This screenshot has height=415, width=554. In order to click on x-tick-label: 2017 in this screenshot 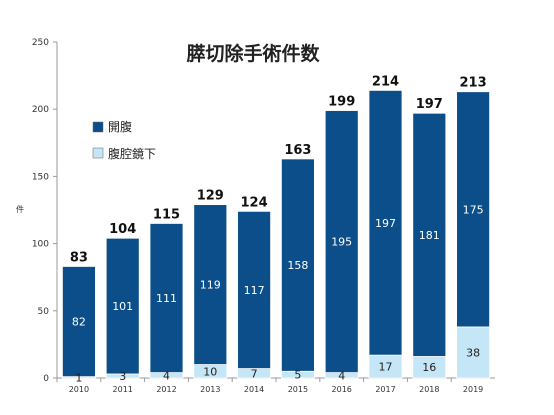, I will do `click(385, 389)`.